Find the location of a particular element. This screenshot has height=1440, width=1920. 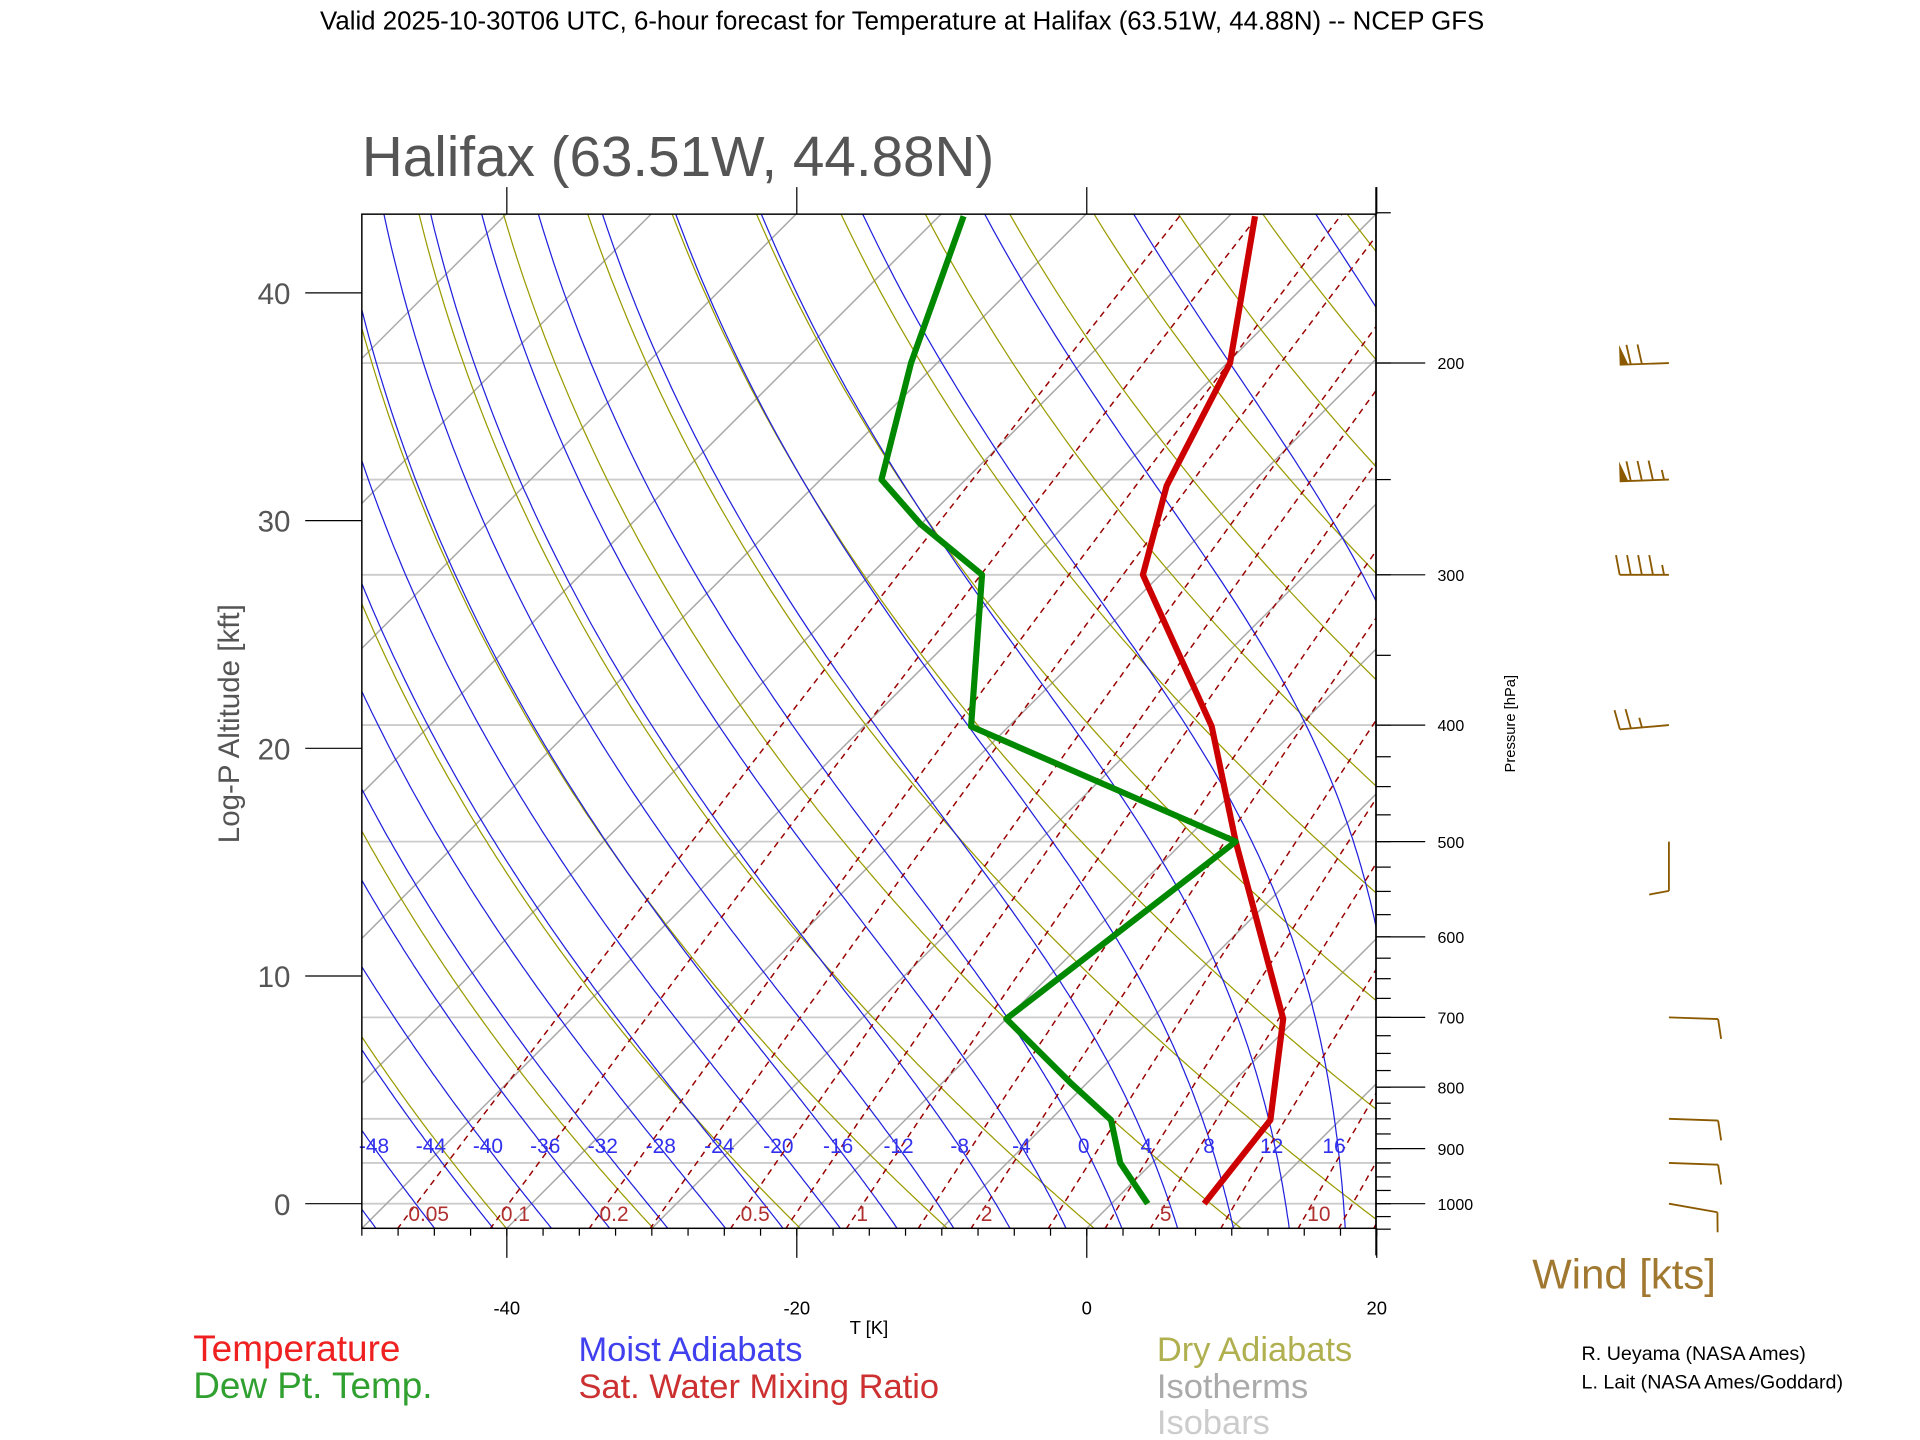

legend-isobars: Isobars is located at coordinates (1213, 1422).